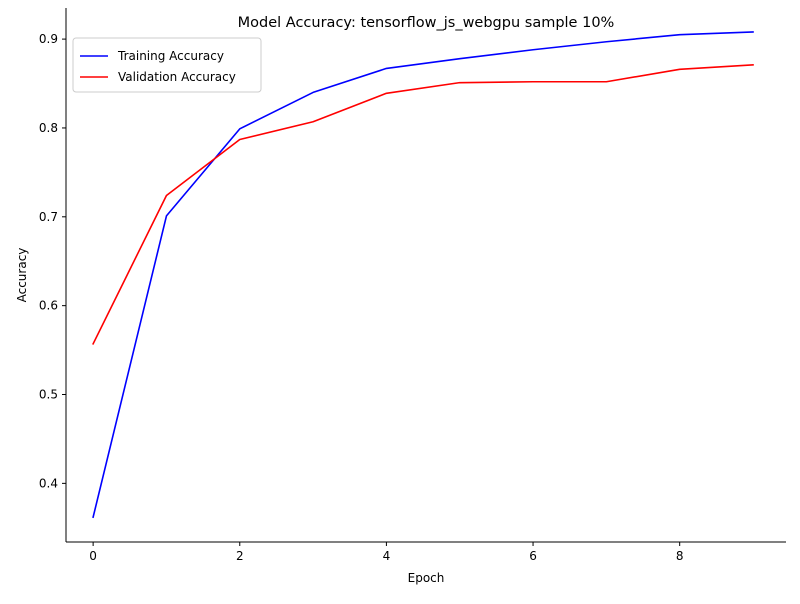 The width and height of the screenshot is (800, 604). What do you see at coordinates (177, 77) in the screenshot?
I see `legend-label-validation: Validation Accuracy` at bounding box center [177, 77].